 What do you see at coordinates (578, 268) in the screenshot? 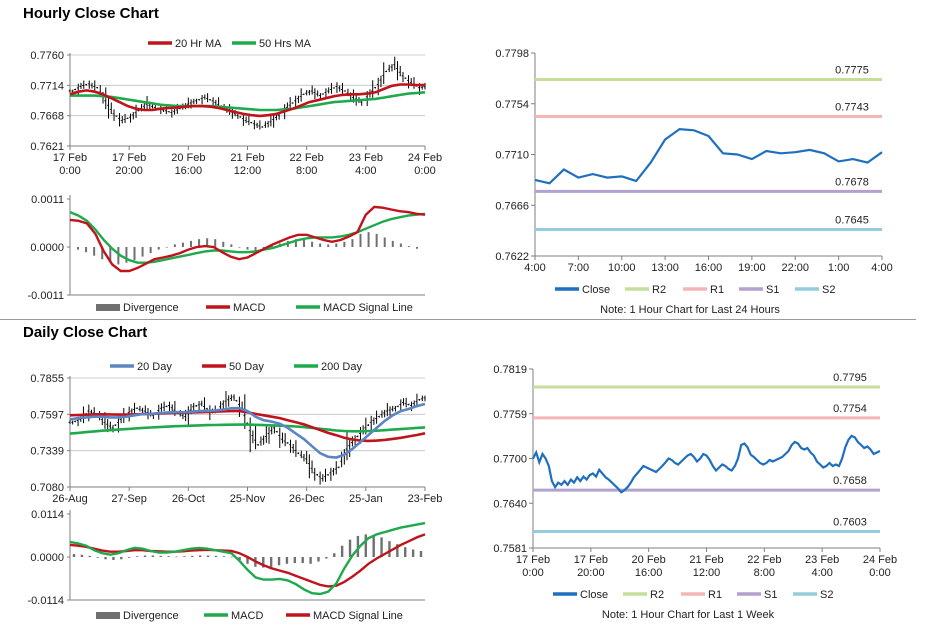
I see `hourly-24h-x-tick-label: 7:00` at bounding box center [578, 268].